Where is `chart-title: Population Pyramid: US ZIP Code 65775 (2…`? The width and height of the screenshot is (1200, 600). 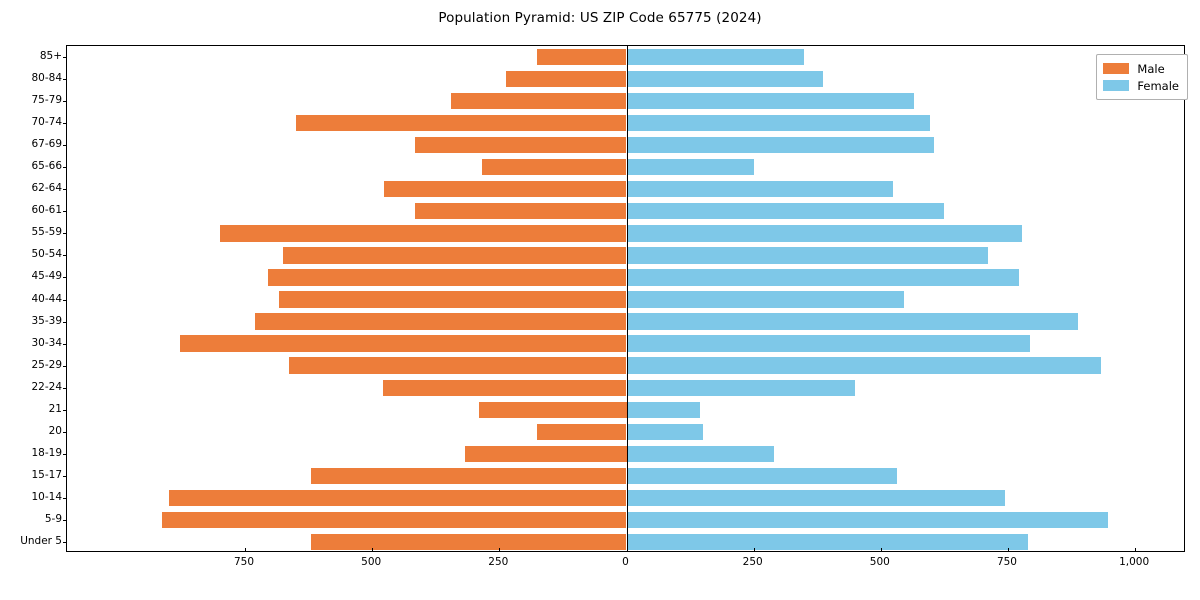 chart-title: Population Pyramid: US ZIP Code 65775 (2… is located at coordinates (600, 18).